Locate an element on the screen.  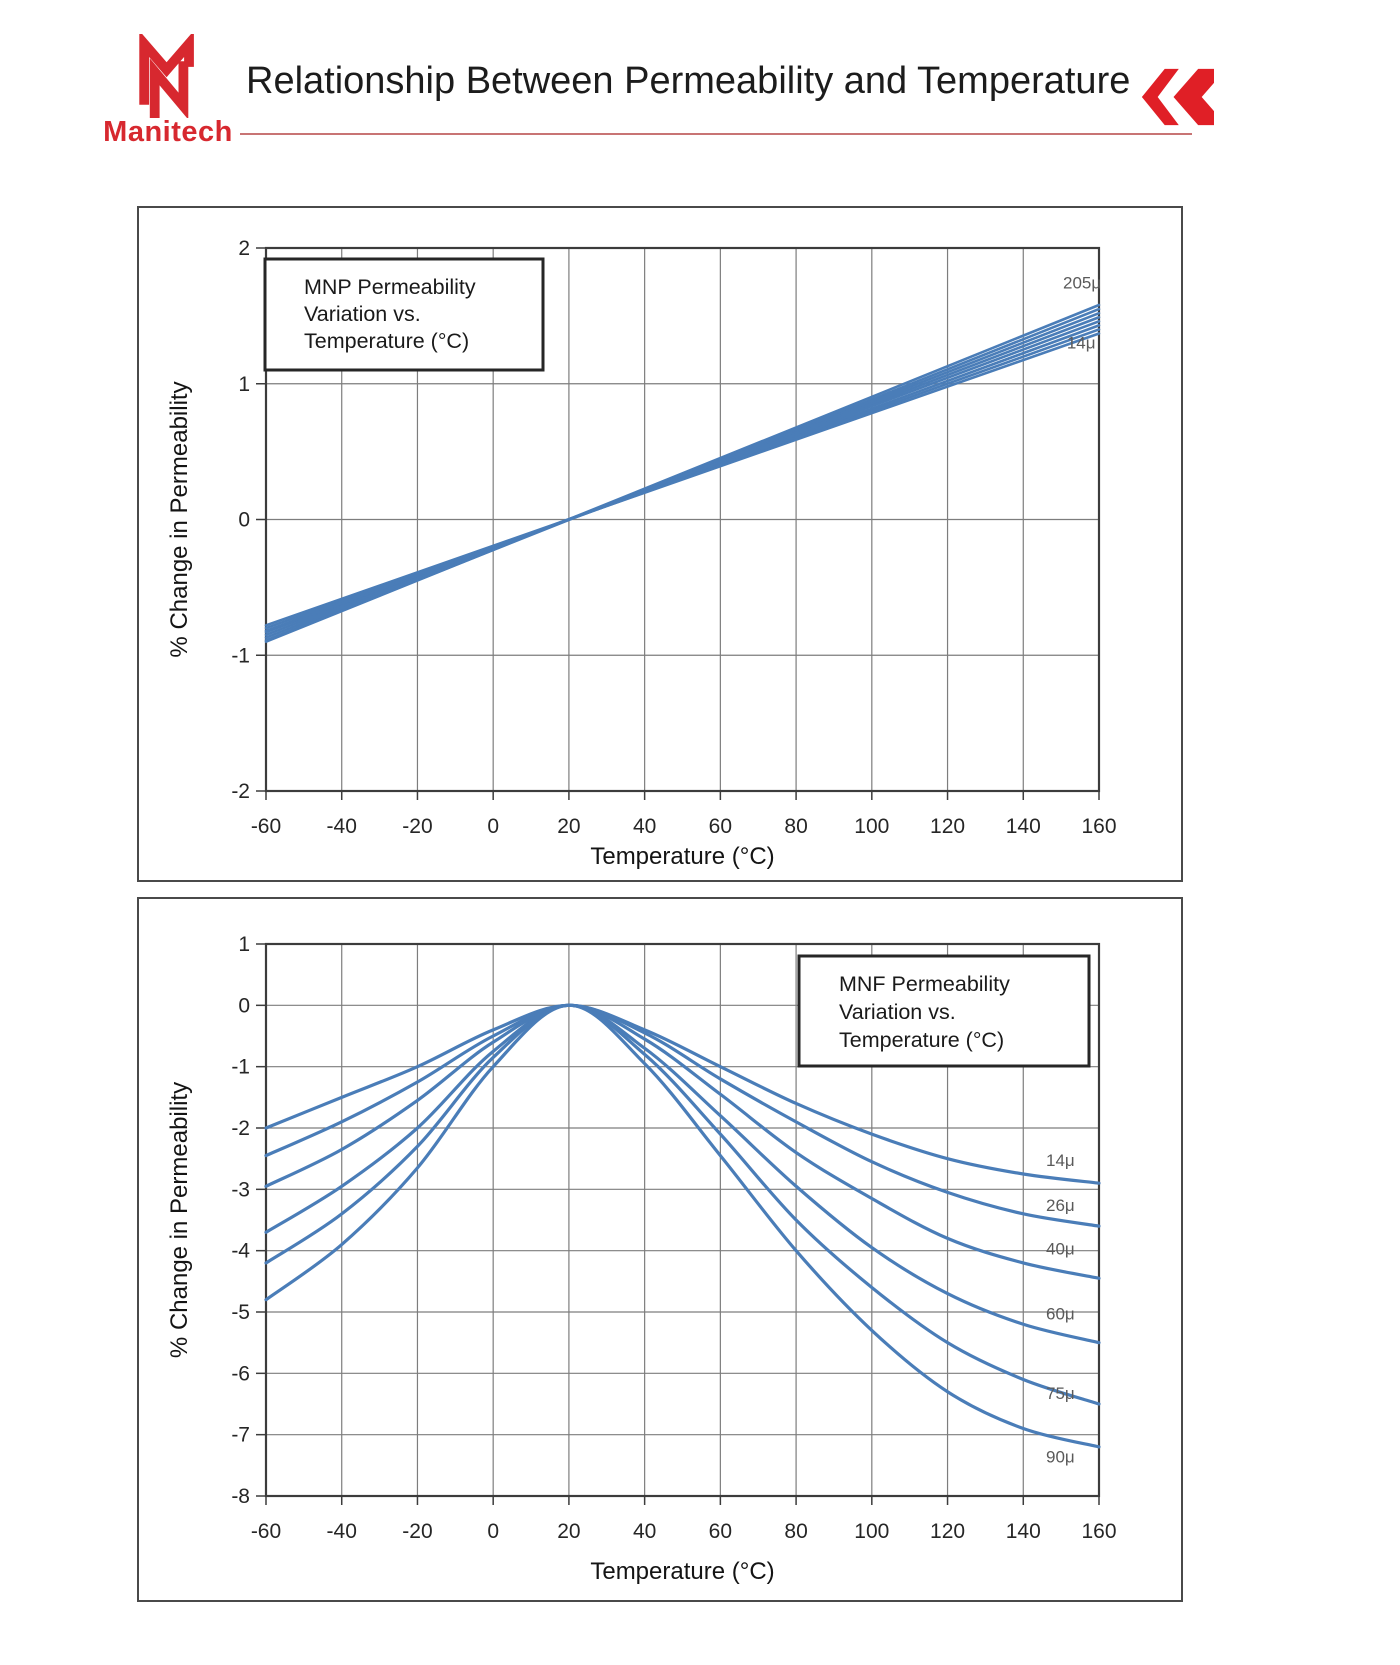
curve-label: 205μ is located at coordinates (1082, 283).